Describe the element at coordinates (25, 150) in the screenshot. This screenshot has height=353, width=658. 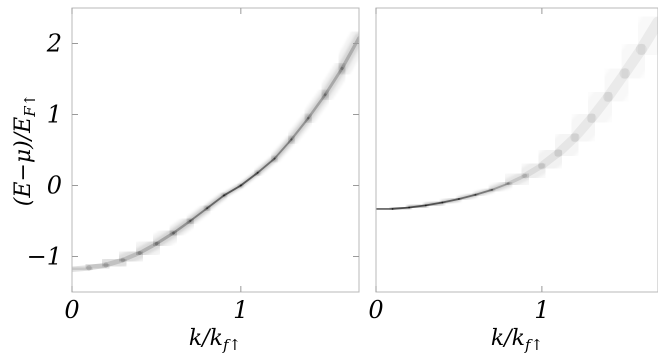
I see `y-axis-title: (E−μ)/EF↑` at that location.